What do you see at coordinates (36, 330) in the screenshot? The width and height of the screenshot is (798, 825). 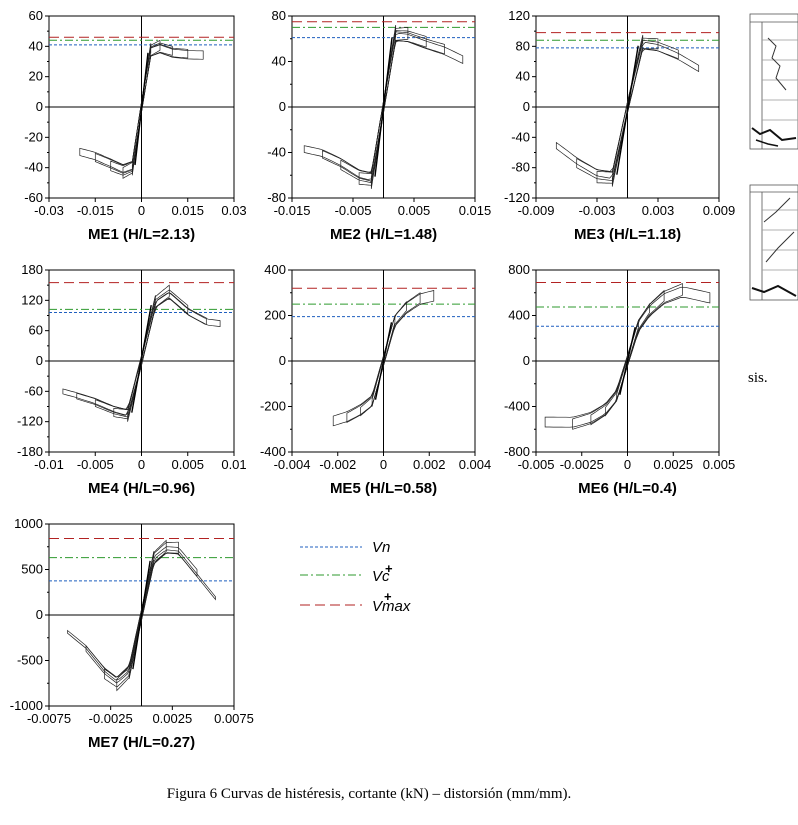 I see `chart-me4-ytick-label: 60` at bounding box center [36, 330].